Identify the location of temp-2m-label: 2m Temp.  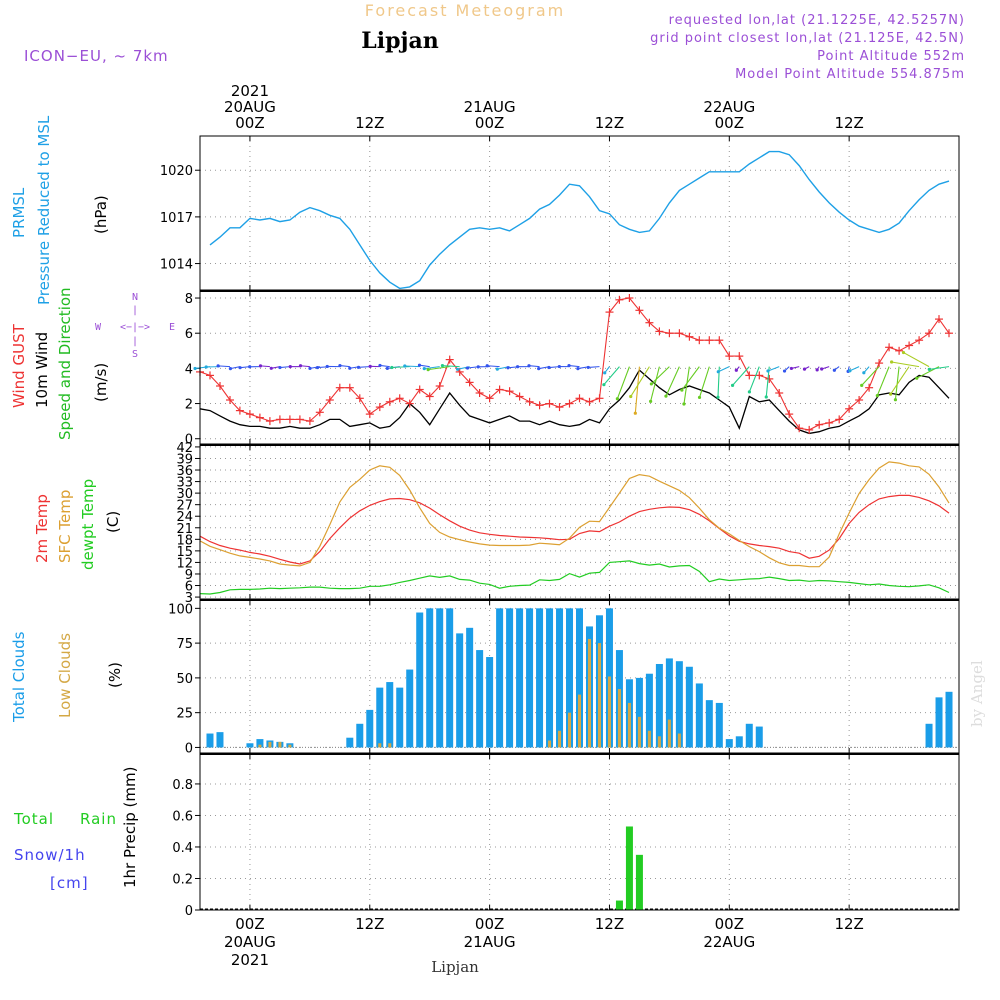
(42, 528).